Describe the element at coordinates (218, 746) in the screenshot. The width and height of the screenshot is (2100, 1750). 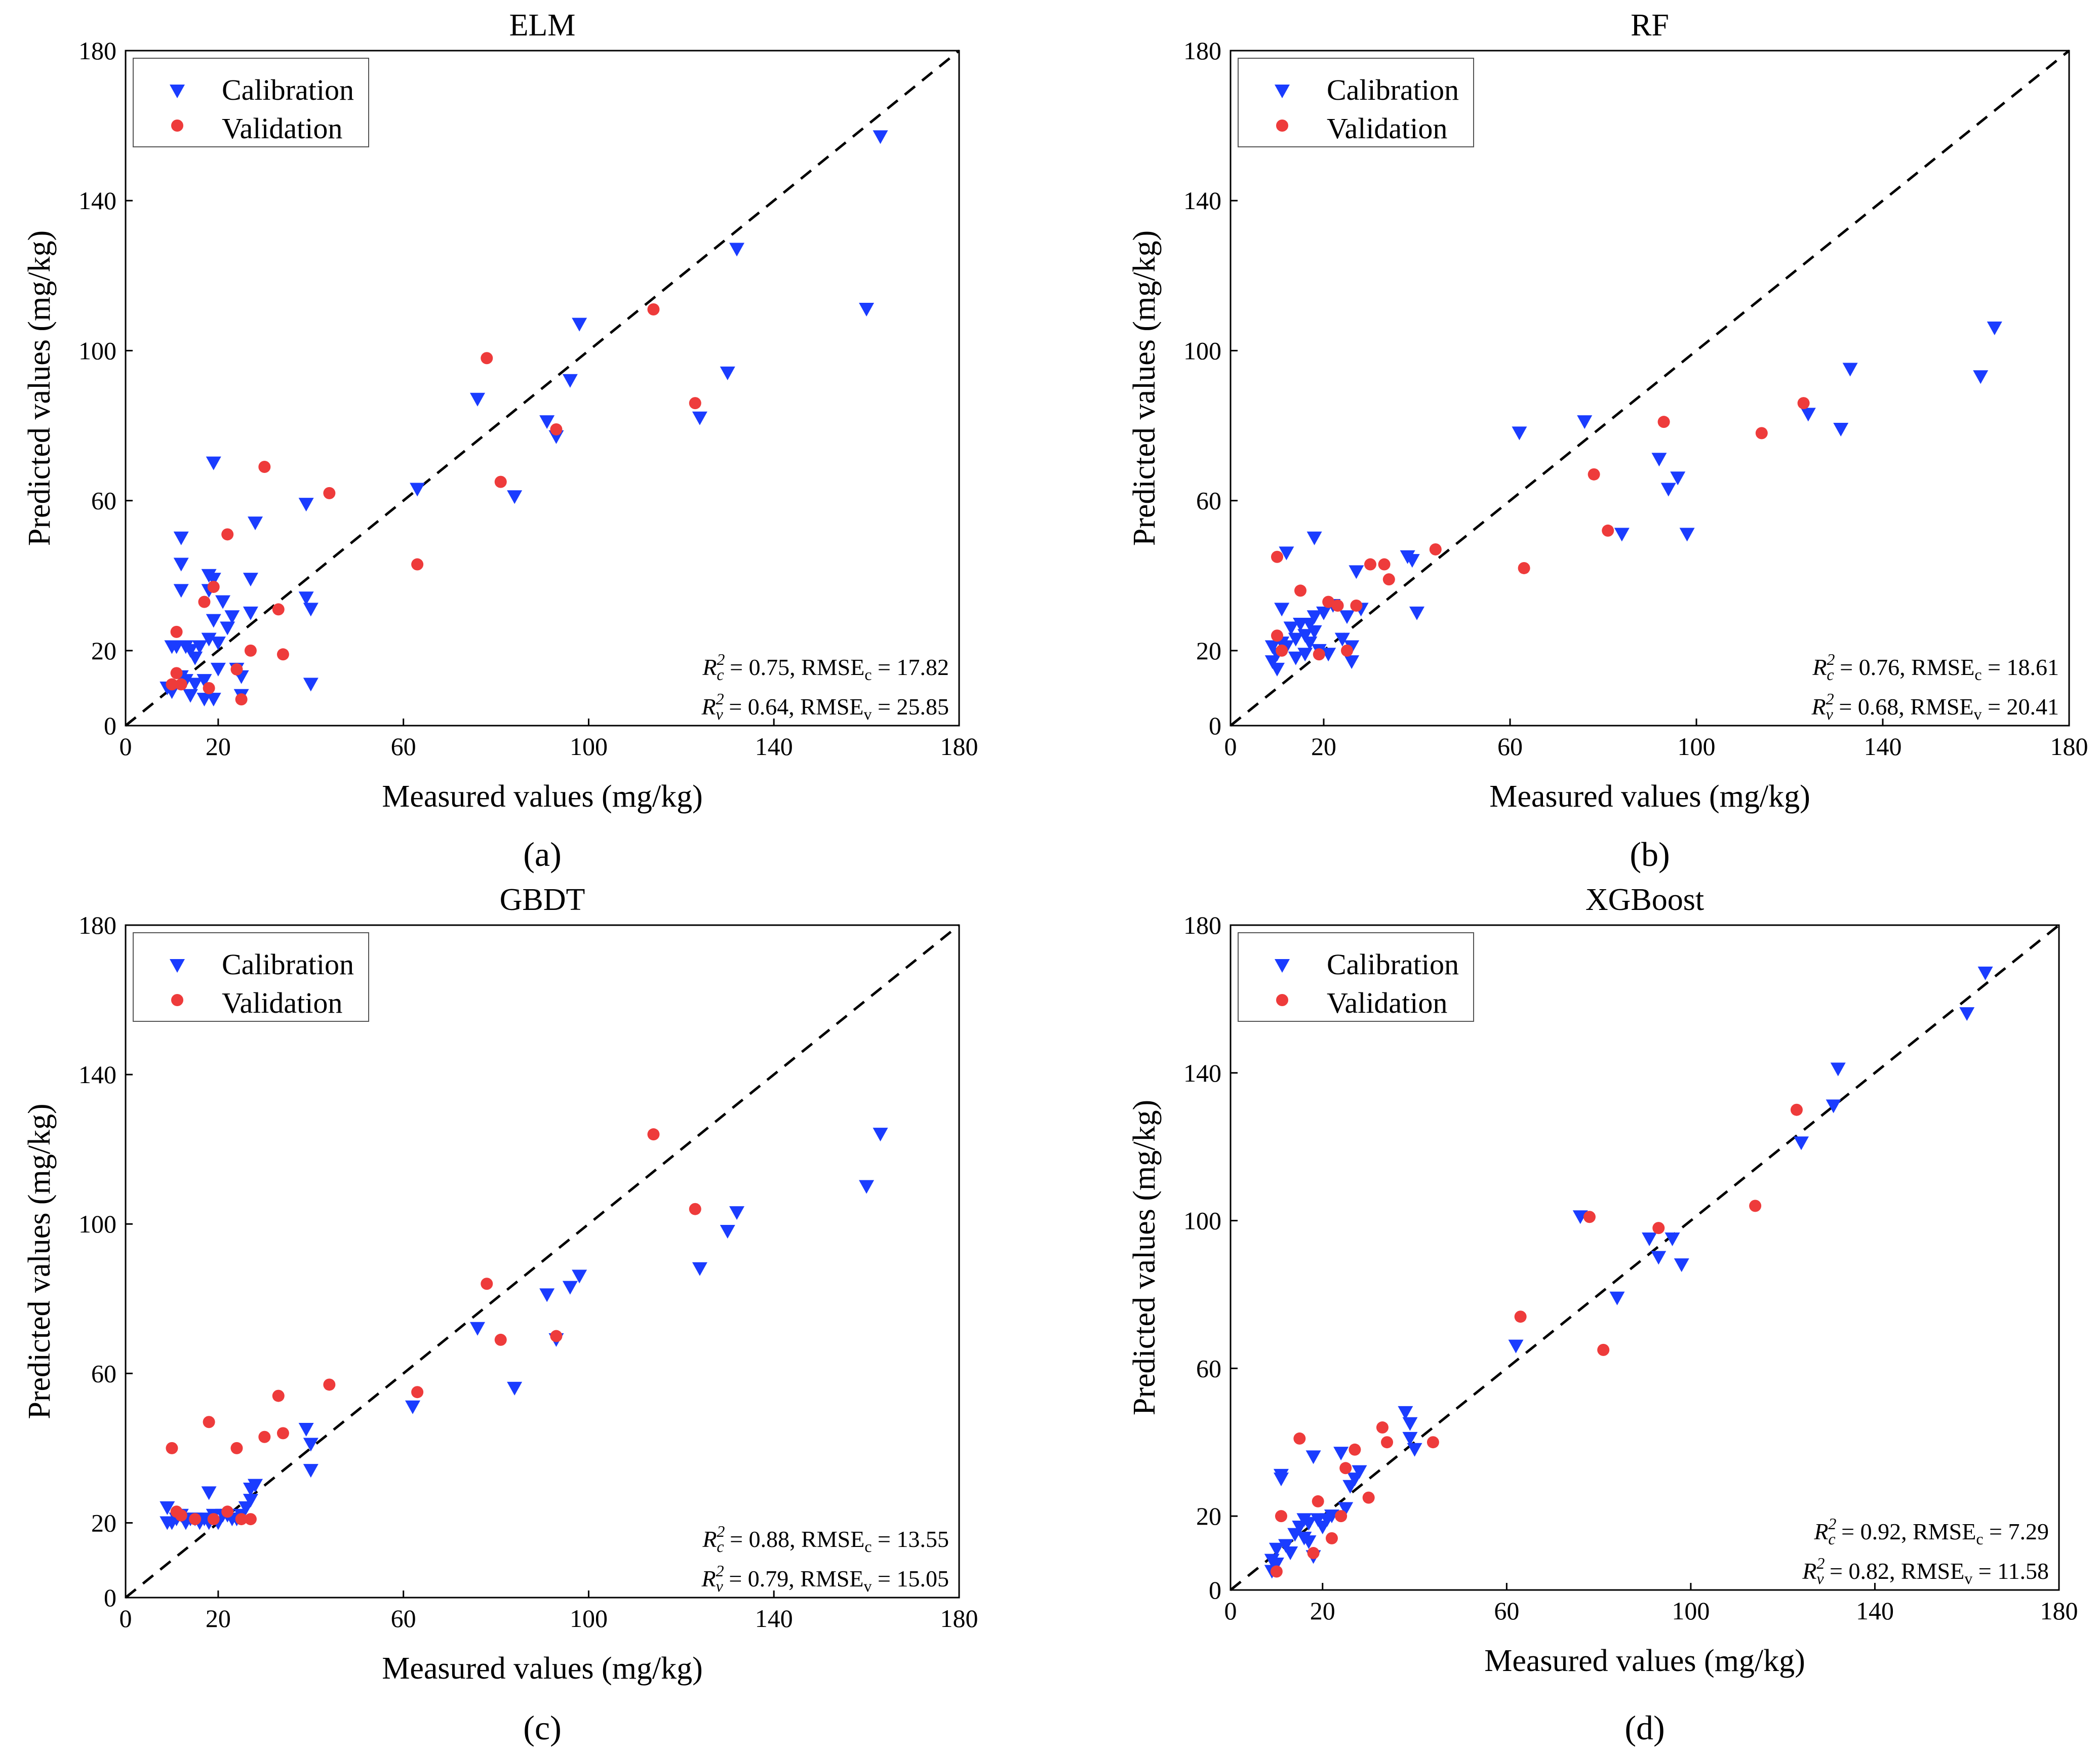
I see `x-tick-label: 20` at that location.